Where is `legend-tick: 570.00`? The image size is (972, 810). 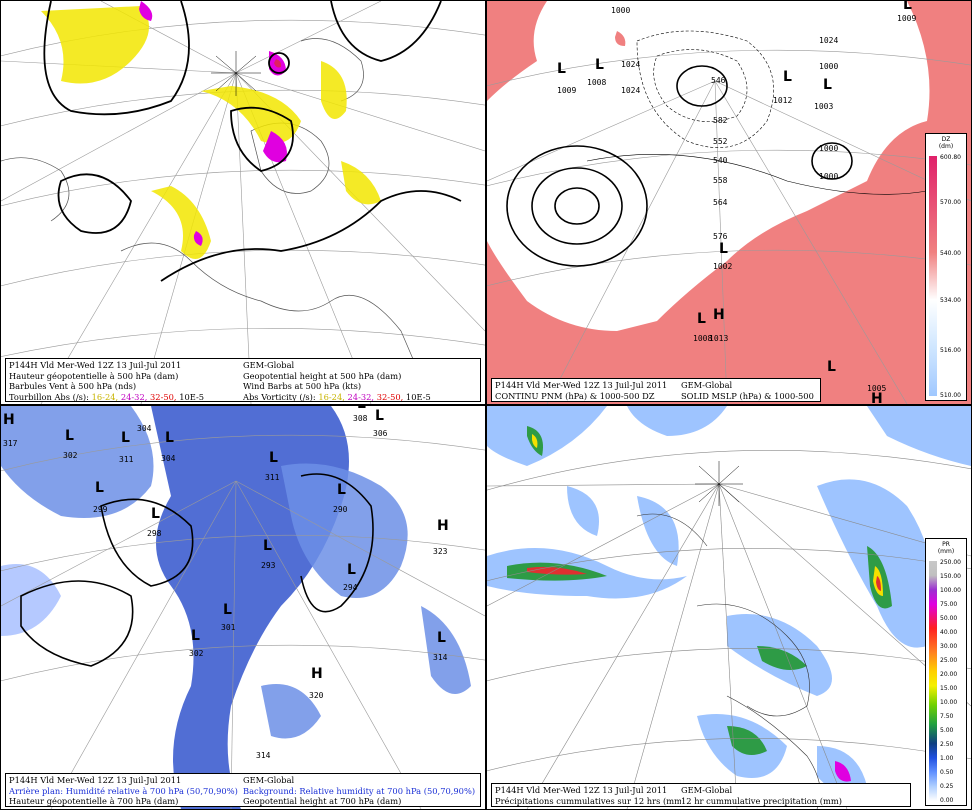
legend-tick: 570.00 is located at coordinates (950, 202).